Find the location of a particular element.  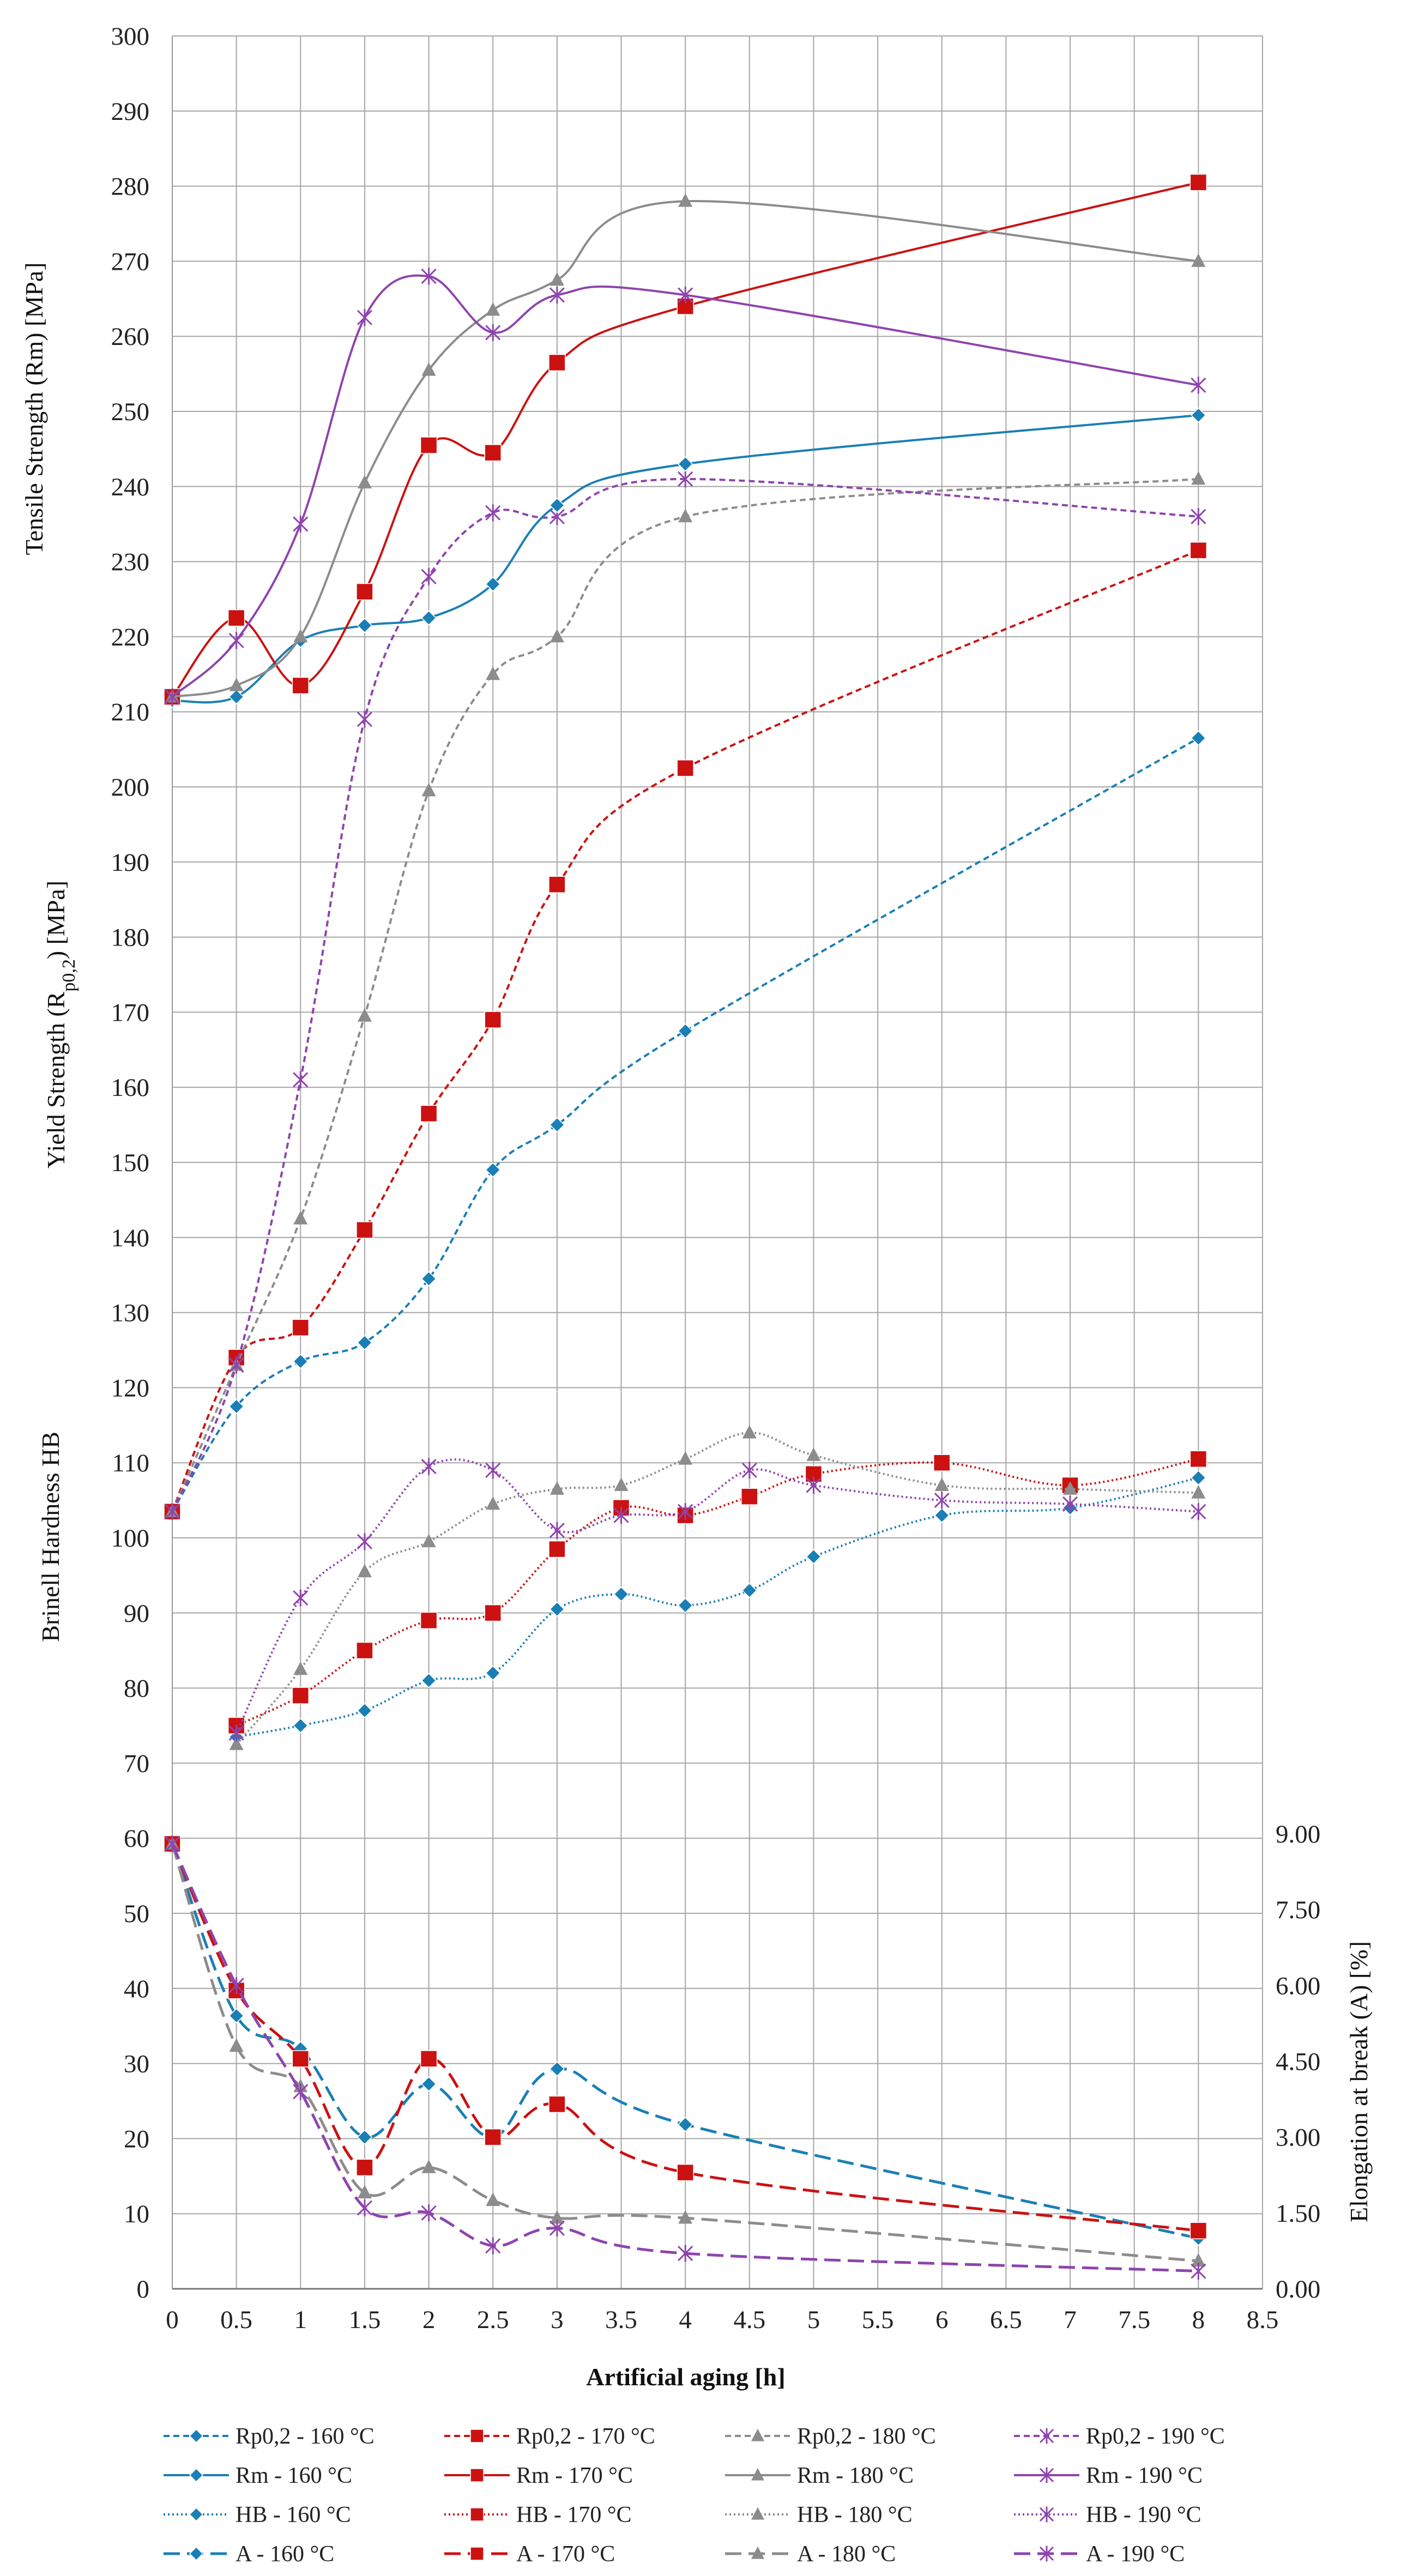

legend-label: Rp0,2 - 190 °C is located at coordinates (1155, 2436).